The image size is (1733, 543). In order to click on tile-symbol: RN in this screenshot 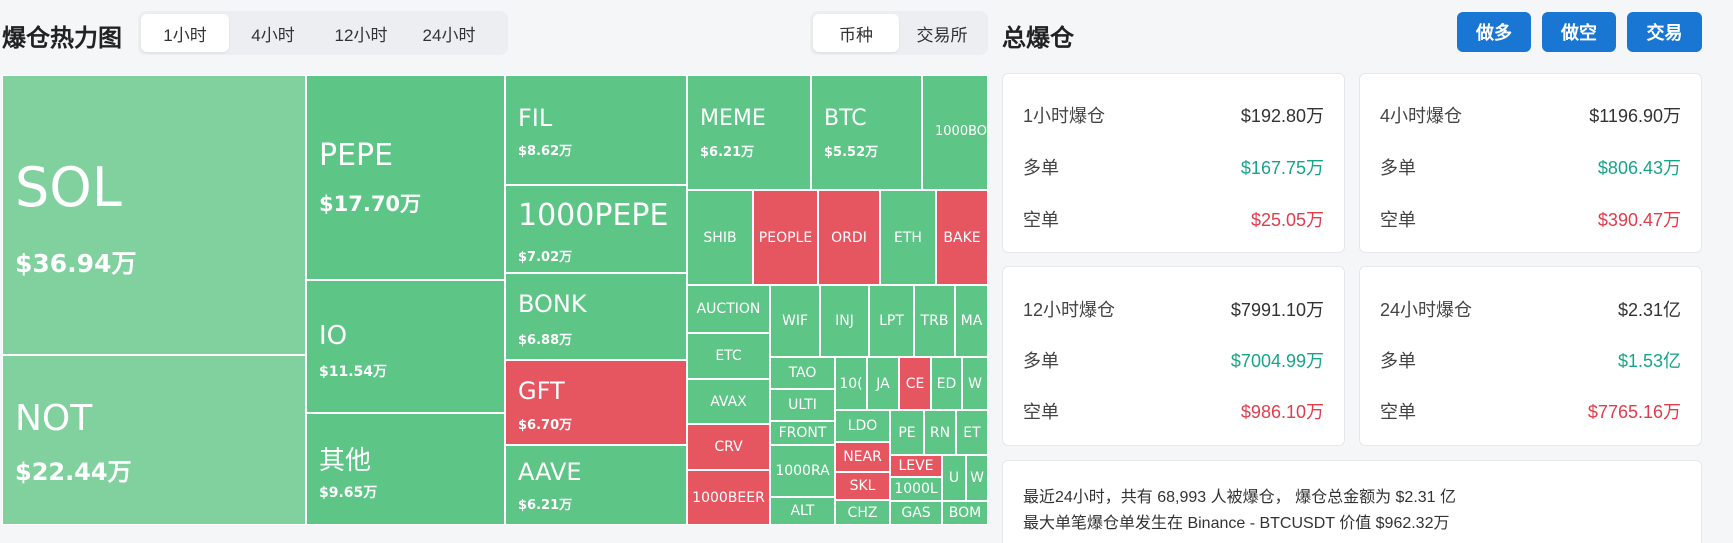, I will do `click(940, 432)`.